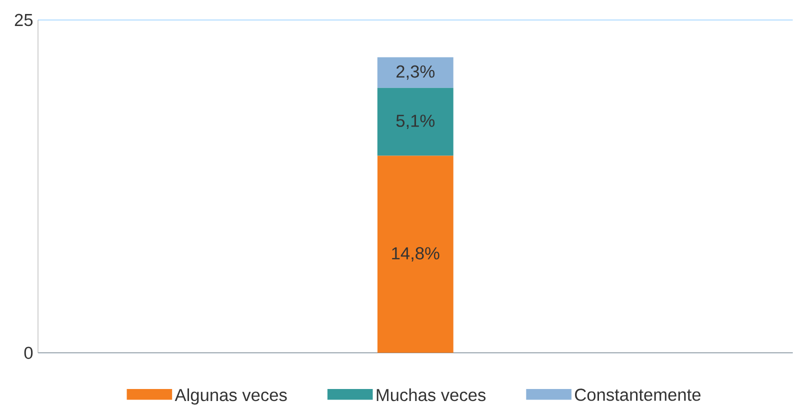  I want to click on y-tick-label: 0, so click(28, 352).